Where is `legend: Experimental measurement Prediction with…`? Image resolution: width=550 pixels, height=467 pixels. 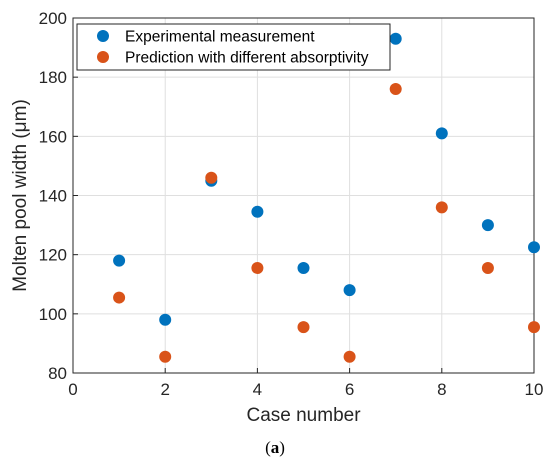
legend: Experimental measurement Prediction with… is located at coordinates (233, 47).